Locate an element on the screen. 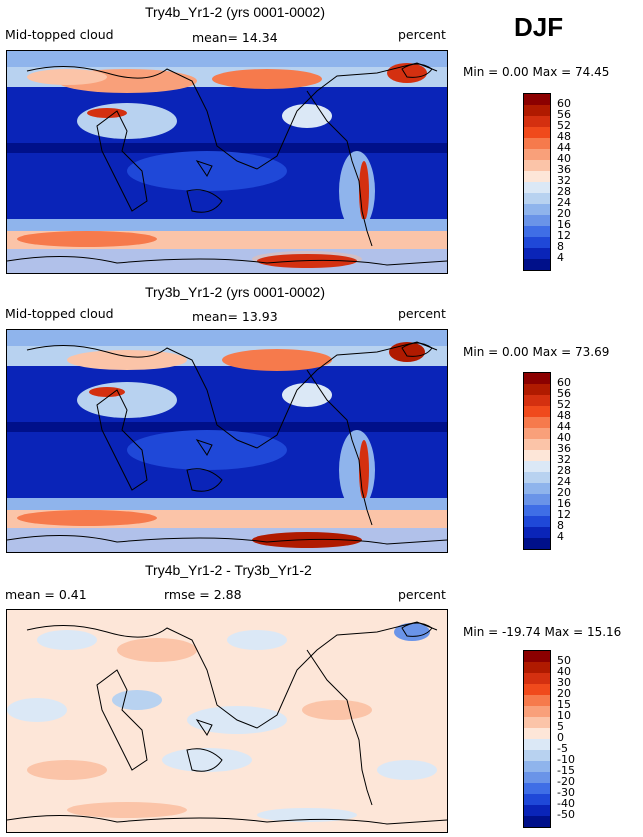 This screenshot has width=643, height=837. panel-3-title: Try4b_Yr1-2 - Try3b_Yr1-2 is located at coordinates (228, 570).